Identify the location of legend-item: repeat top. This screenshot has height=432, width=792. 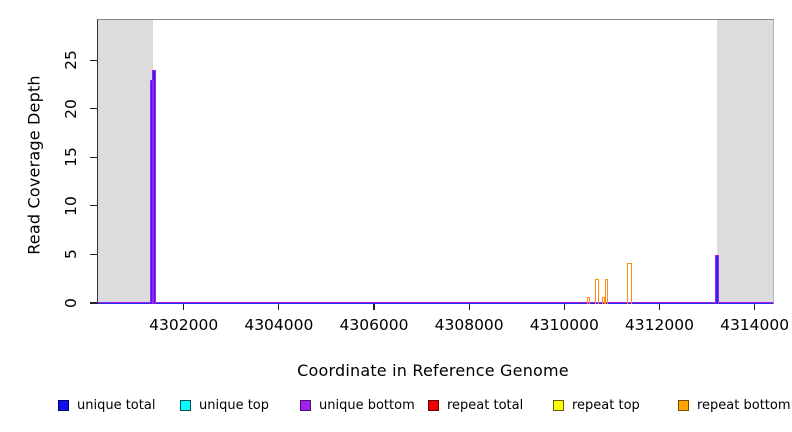
(596, 405).